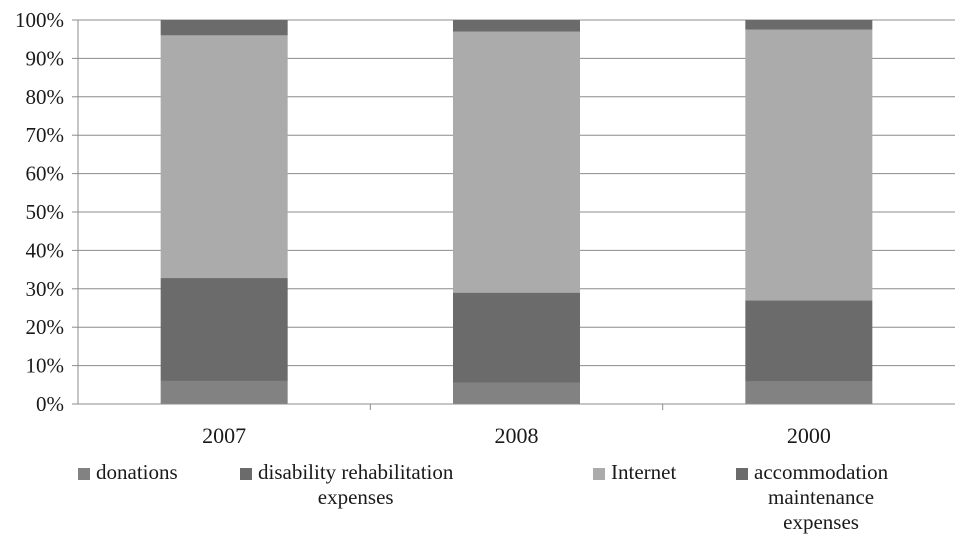  Describe the element at coordinates (356, 484) in the screenshot. I see `legend-label: disability rehabilitation expenses` at that location.